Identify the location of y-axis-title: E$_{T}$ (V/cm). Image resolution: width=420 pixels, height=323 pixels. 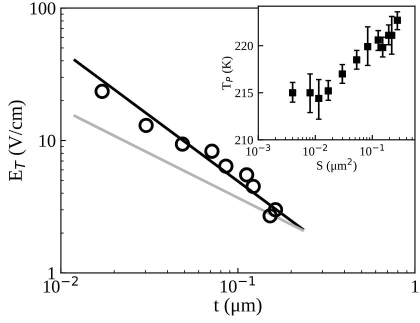
(17, 140).